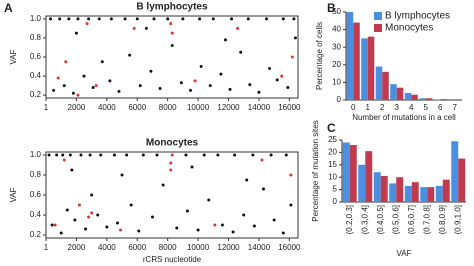 The width and height of the screenshot is (474, 266). What do you see at coordinates (336, 64) in the screenshot?
I see `y-tick-label: 20` at bounding box center [336, 64].